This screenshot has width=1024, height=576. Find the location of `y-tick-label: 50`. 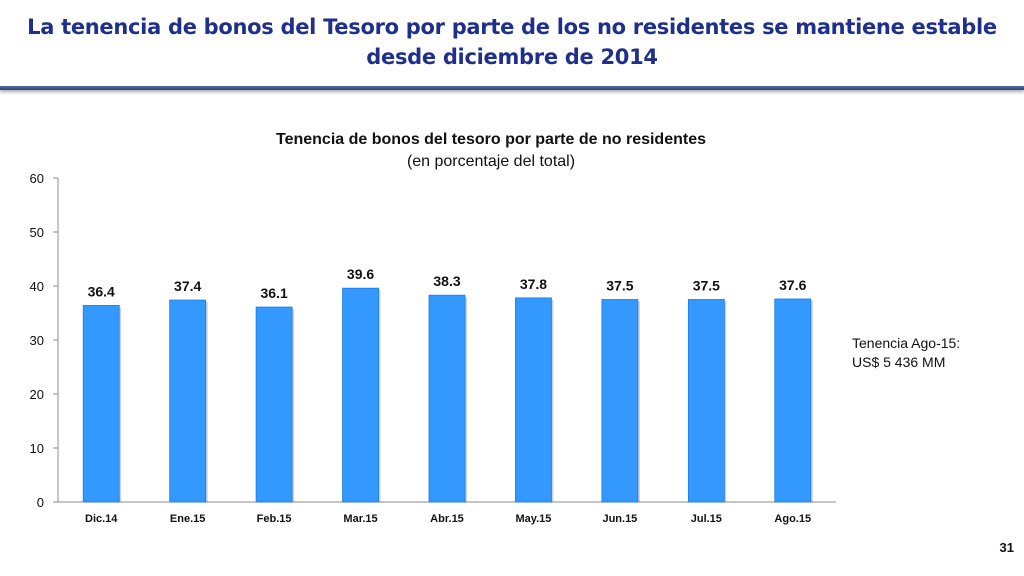

y-tick-label: 50 is located at coordinates (37, 232).